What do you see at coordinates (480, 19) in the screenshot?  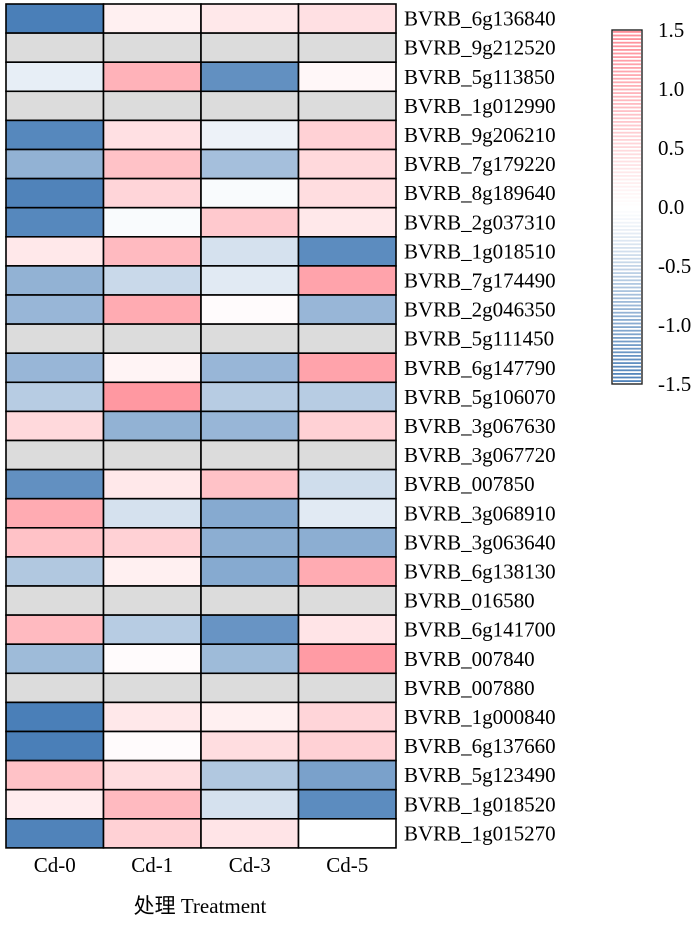 I see `row-label: BVRB_6g136840` at bounding box center [480, 19].